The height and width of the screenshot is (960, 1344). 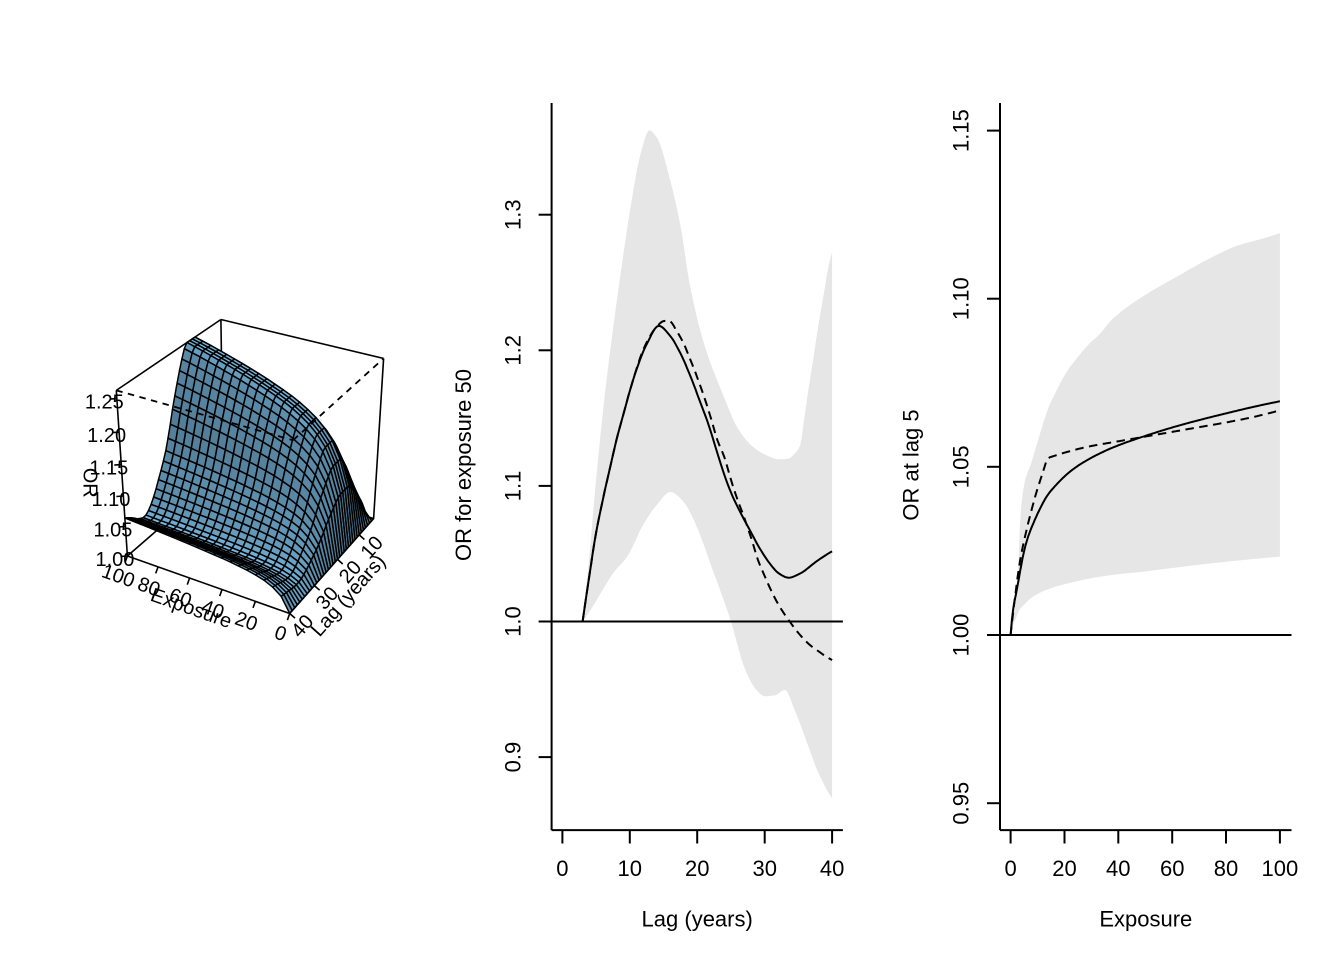 What do you see at coordinates (910, 464) in the screenshot?
I see `svg-text: OR at lag 5` at bounding box center [910, 464].